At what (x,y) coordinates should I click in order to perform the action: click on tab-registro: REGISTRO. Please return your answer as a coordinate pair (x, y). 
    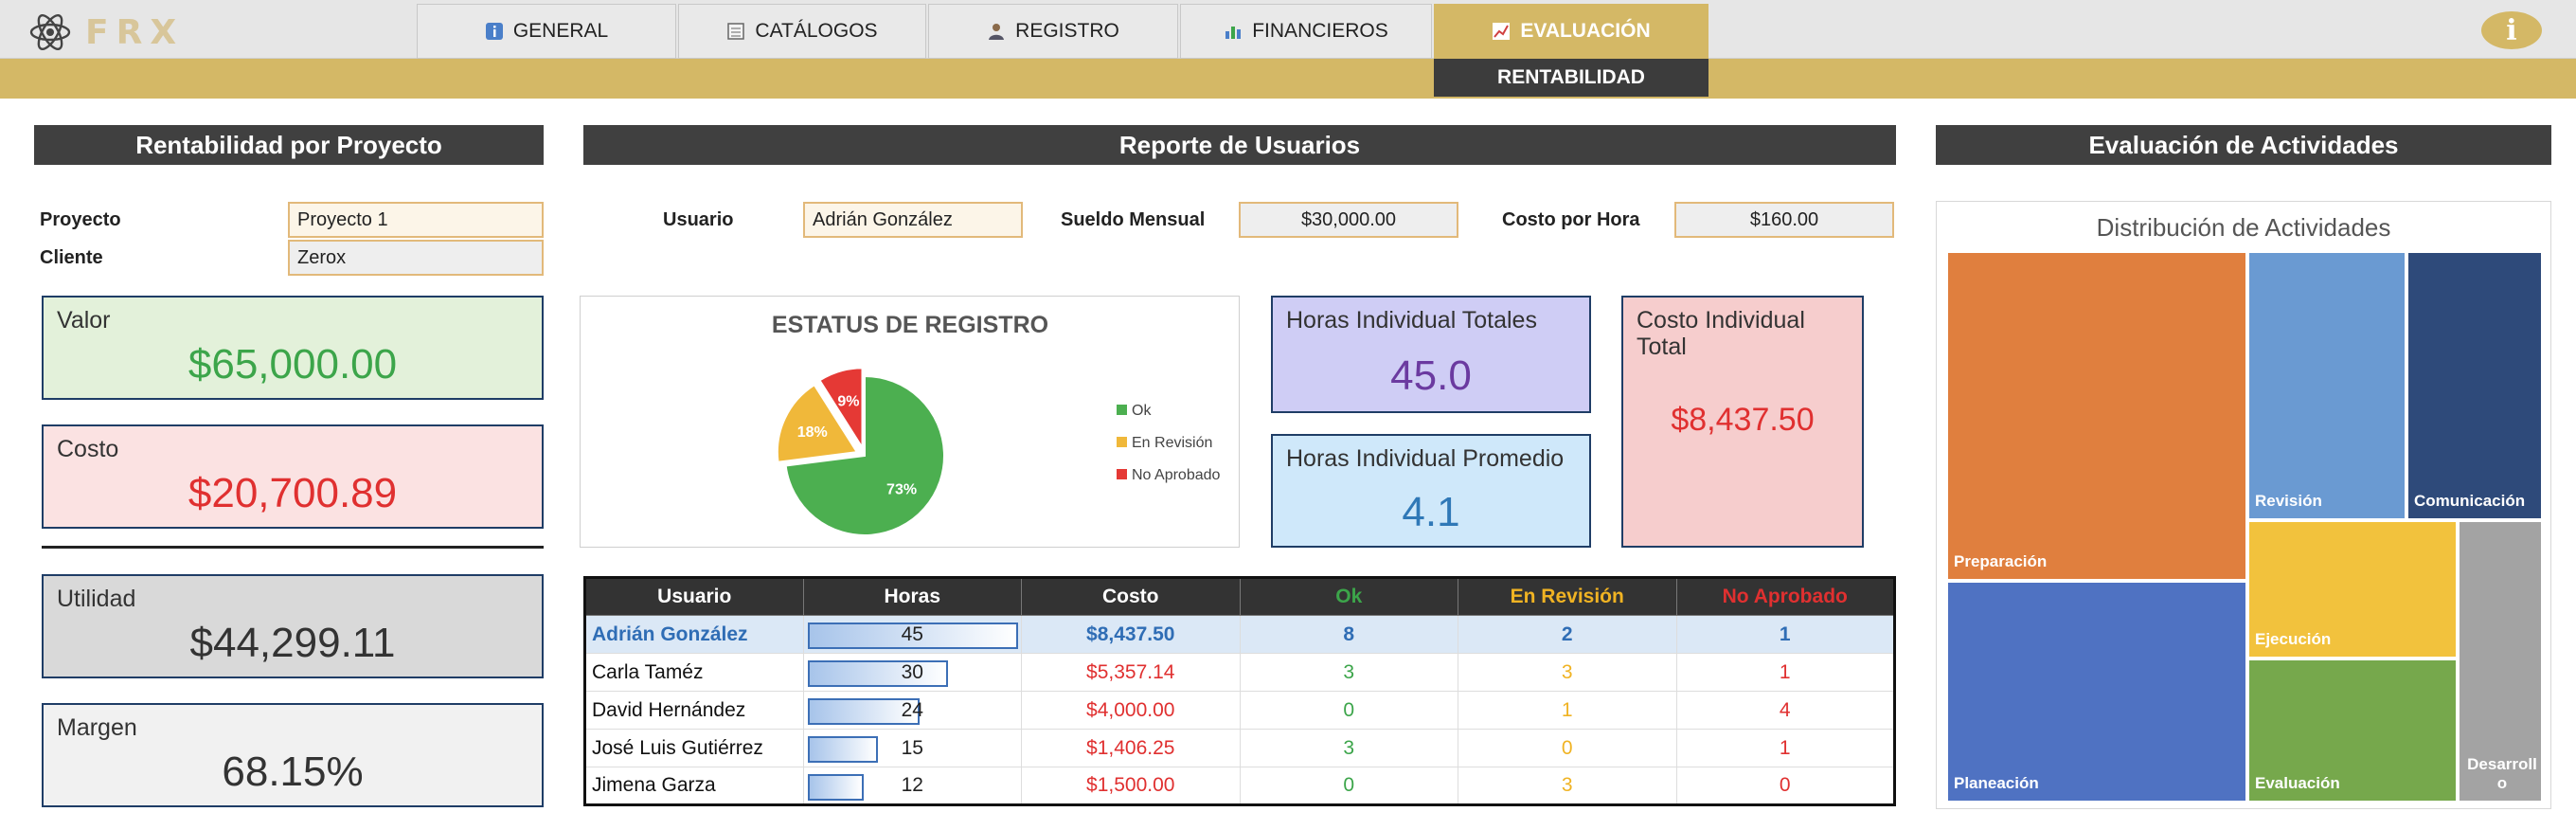
    Looking at the image, I should click on (1053, 31).